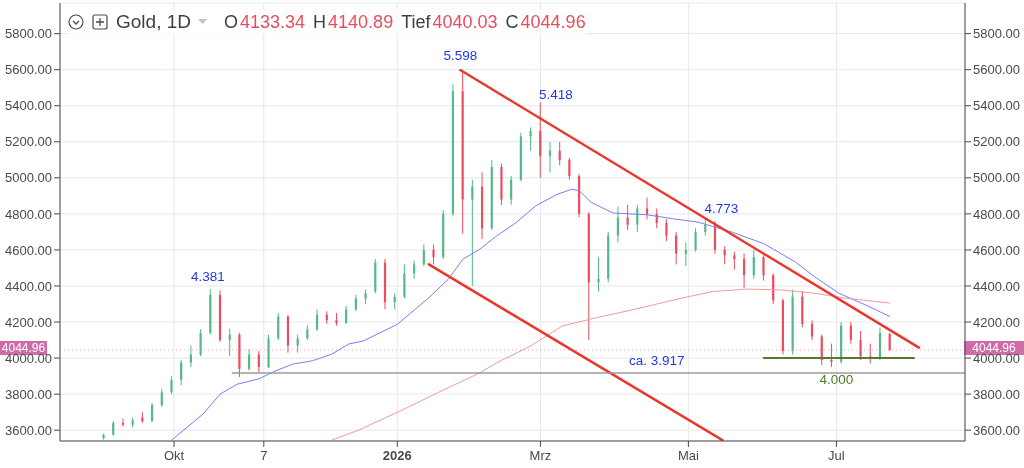 This screenshot has height=468, width=1024. I want to click on y2-tick-label: 3600.00, so click(996, 430).